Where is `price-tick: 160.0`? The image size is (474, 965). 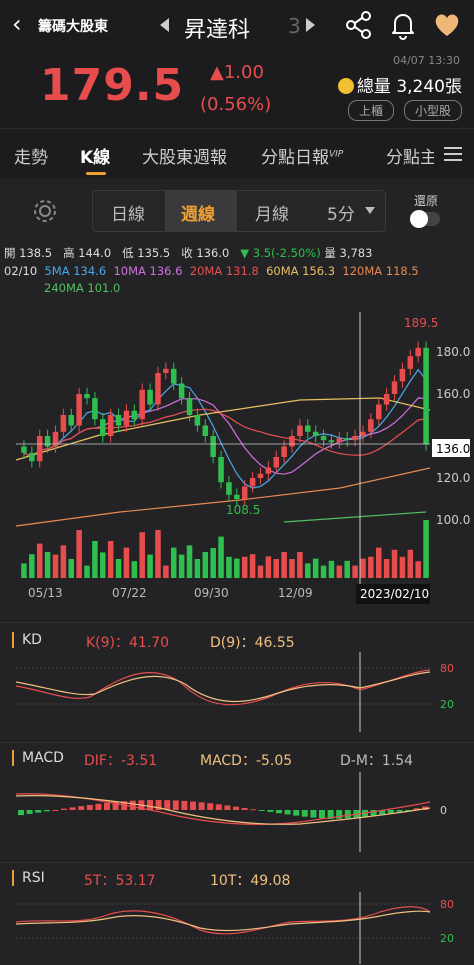 price-tick: 160.0 is located at coordinates (453, 394).